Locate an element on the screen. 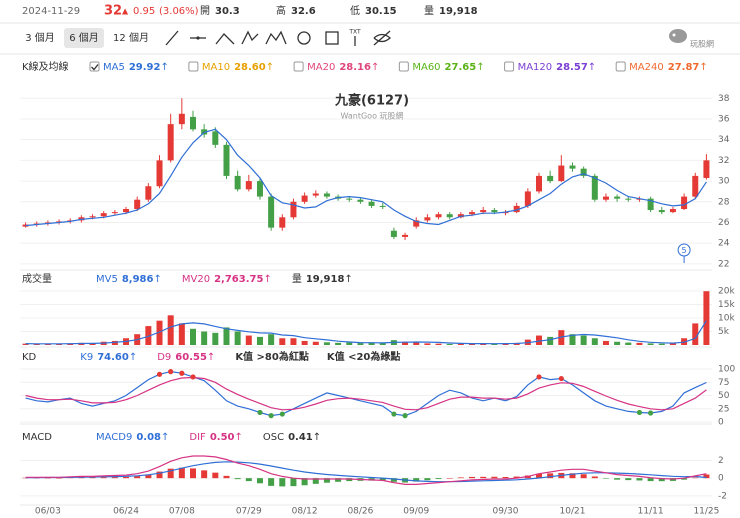 The image size is (740, 518). range-label: 6 個月 is located at coordinates (84, 37).